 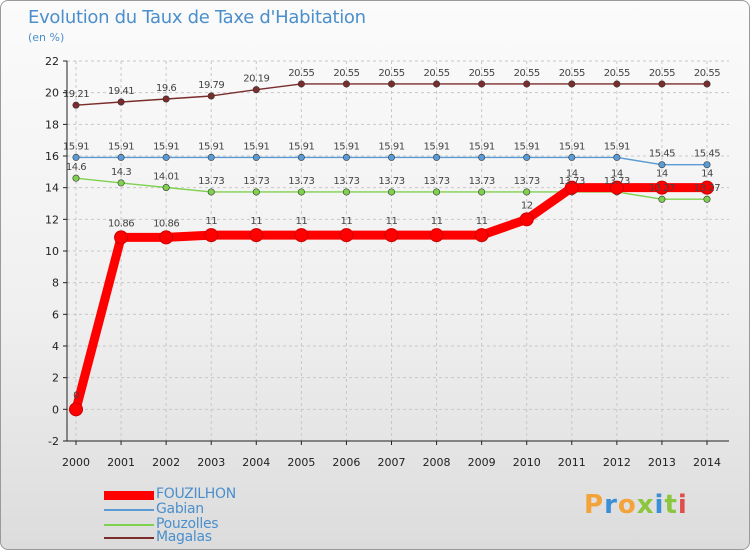 What do you see at coordinates (55, 314) in the screenshot?
I see `y-tick-label: 6` at bounding box center [55, 314].